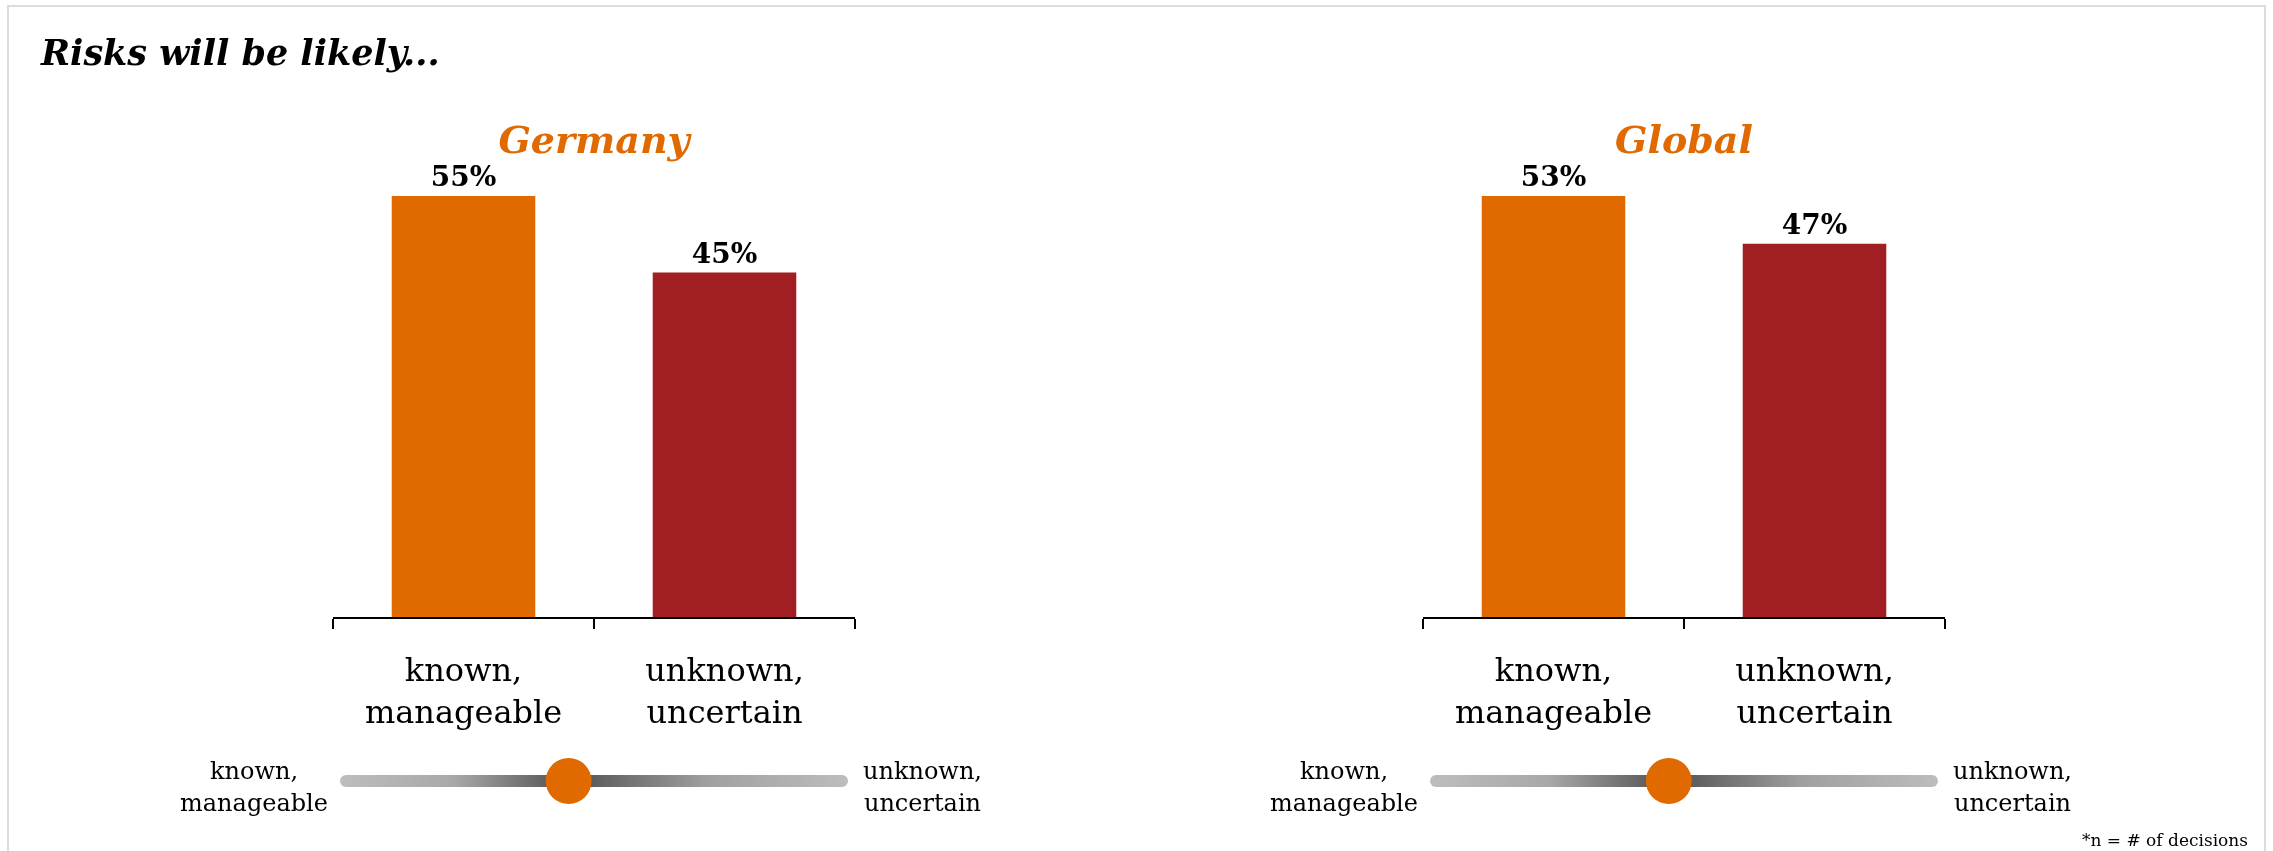 This screenshot has height=851, width=2273. What do you see at coordinates (1814, 224) in the screenshot?
I see `data-label: 47%` at bounding box center [1814, 224].